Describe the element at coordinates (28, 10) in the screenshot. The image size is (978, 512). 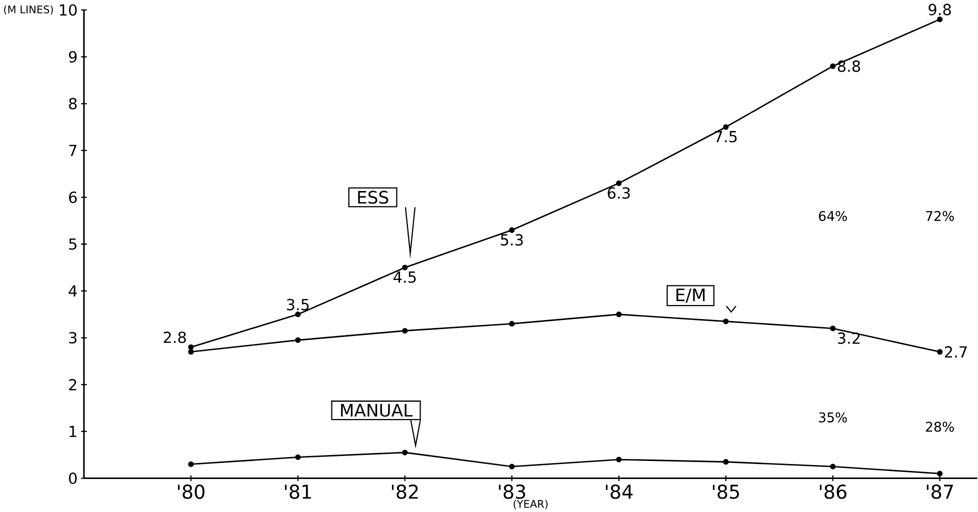
I see `y-axis-title: (M LINES)` at that location.